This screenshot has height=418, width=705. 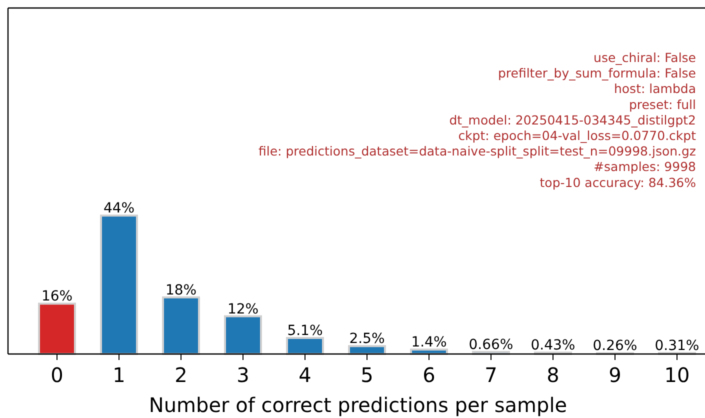 What do you see at coordinates (655, 88) in the screenshot?
I see `text: host: lambda` at bounding box center [655, 88].